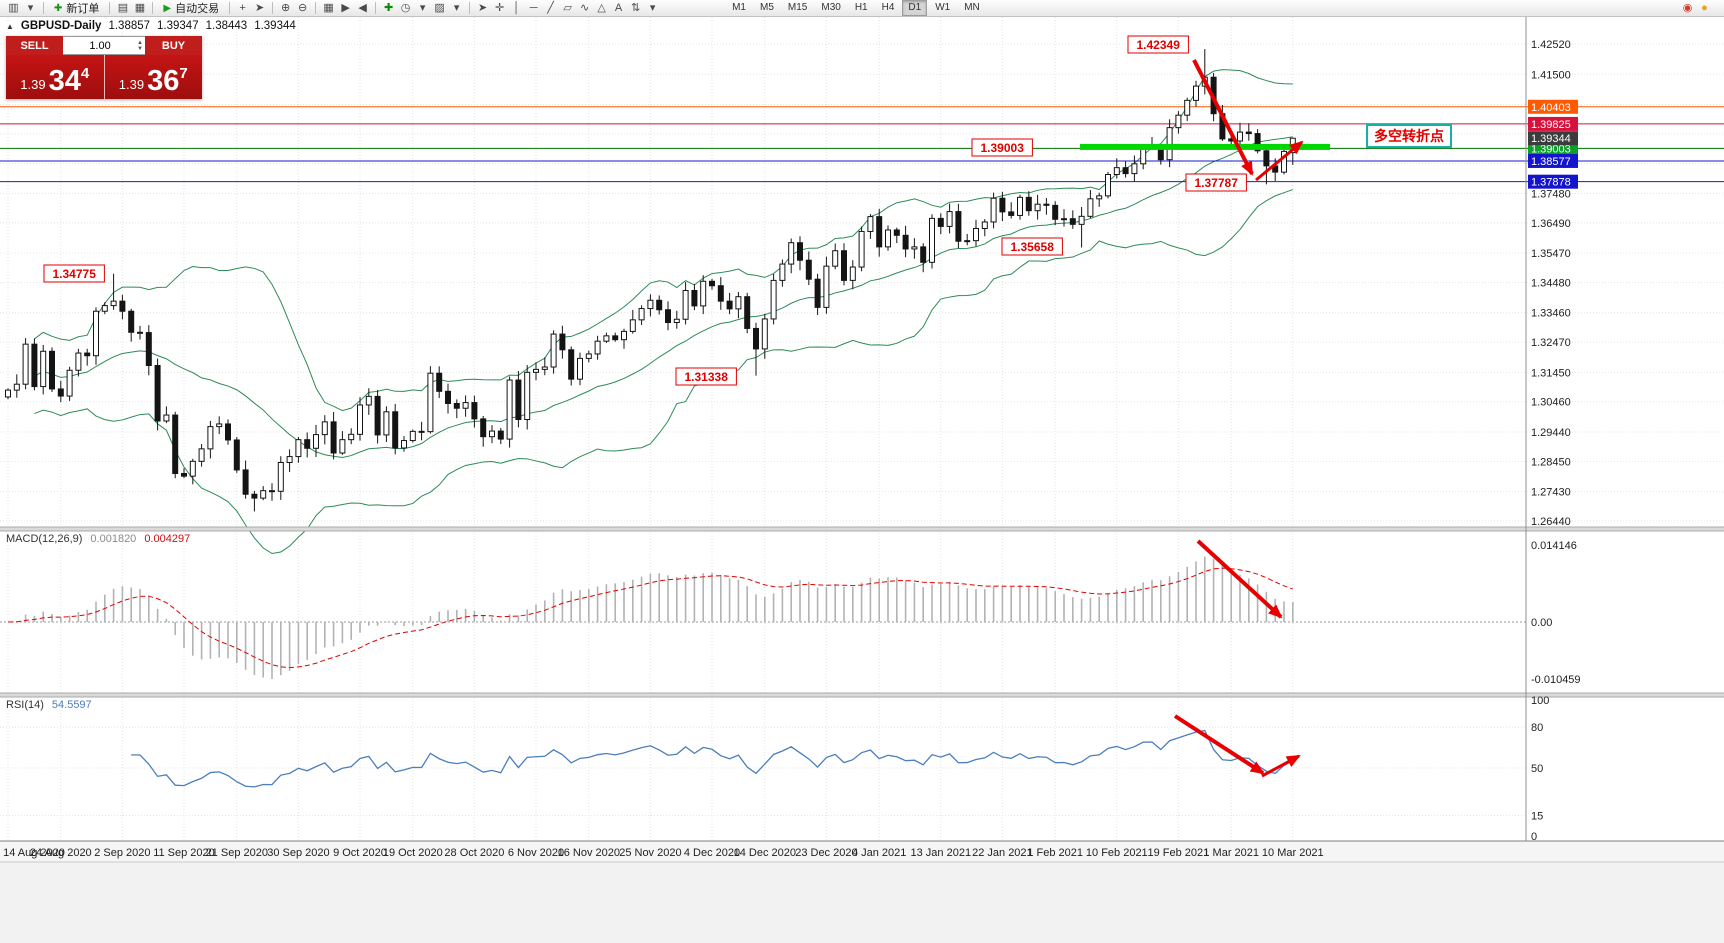 This screenshot has width=1724, height=943. I want to click on templates-caret-icon: ▾, so click(456, 7).